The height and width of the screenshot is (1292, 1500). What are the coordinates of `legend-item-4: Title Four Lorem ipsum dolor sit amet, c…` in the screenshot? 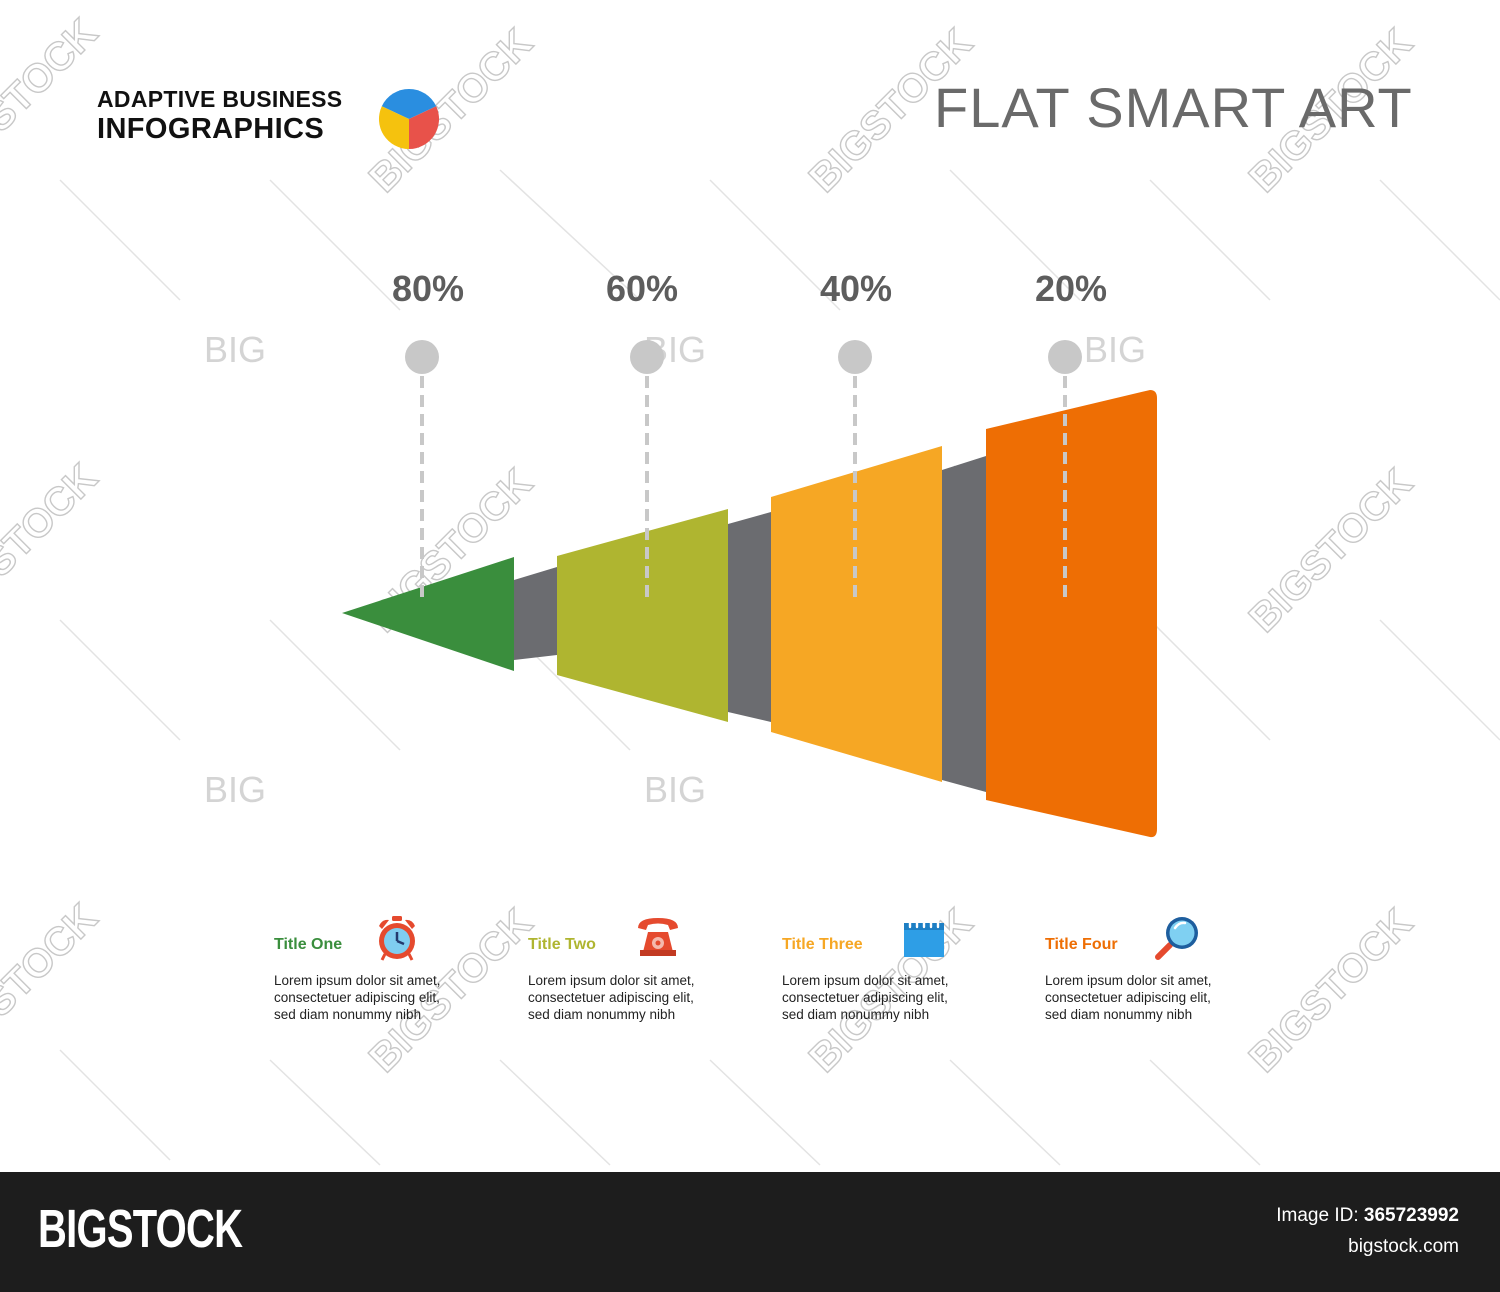 It's located at (1160, 968).